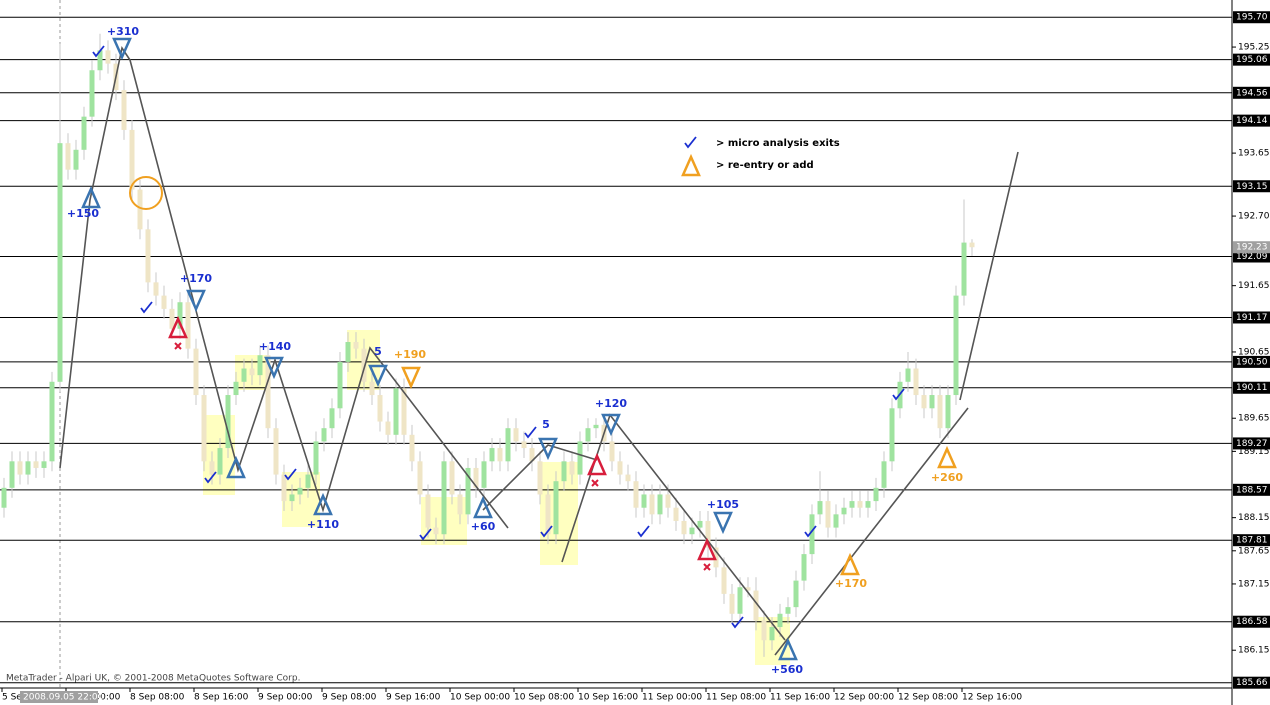 The image size is (1270, 705). I want to click on level-label: 189.27, so click(1252, 444).